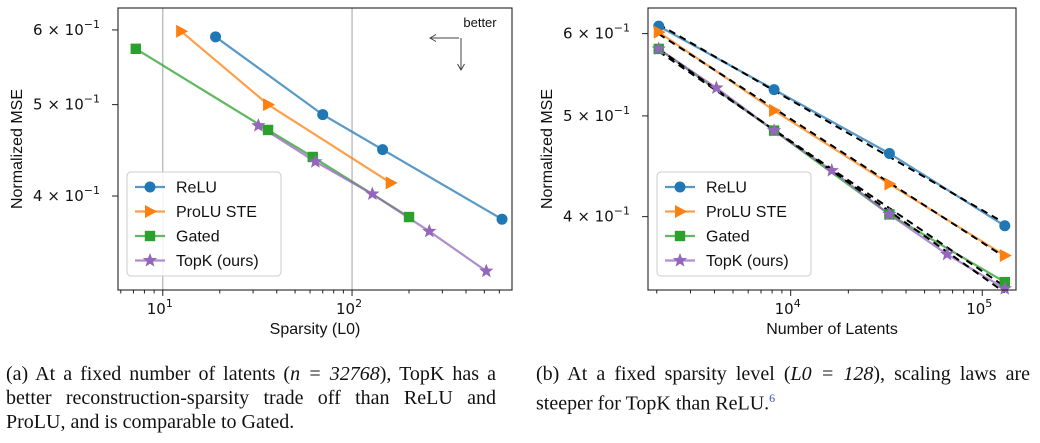 The height and width of the screenshot is (443, 1040). What do you see at coordinates (663, 374) in the screenshot?
I see `caption-b-prefix: (b) At a fixed sparsity level (` at bounding box center [663, 374].